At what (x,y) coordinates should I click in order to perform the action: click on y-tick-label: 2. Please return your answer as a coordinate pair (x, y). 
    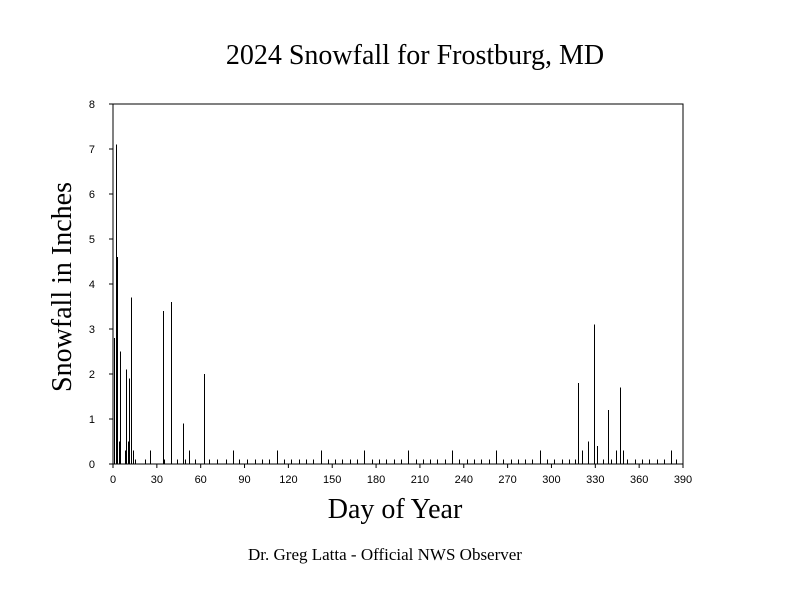
    Looking at the image, I should click on (92, 375).